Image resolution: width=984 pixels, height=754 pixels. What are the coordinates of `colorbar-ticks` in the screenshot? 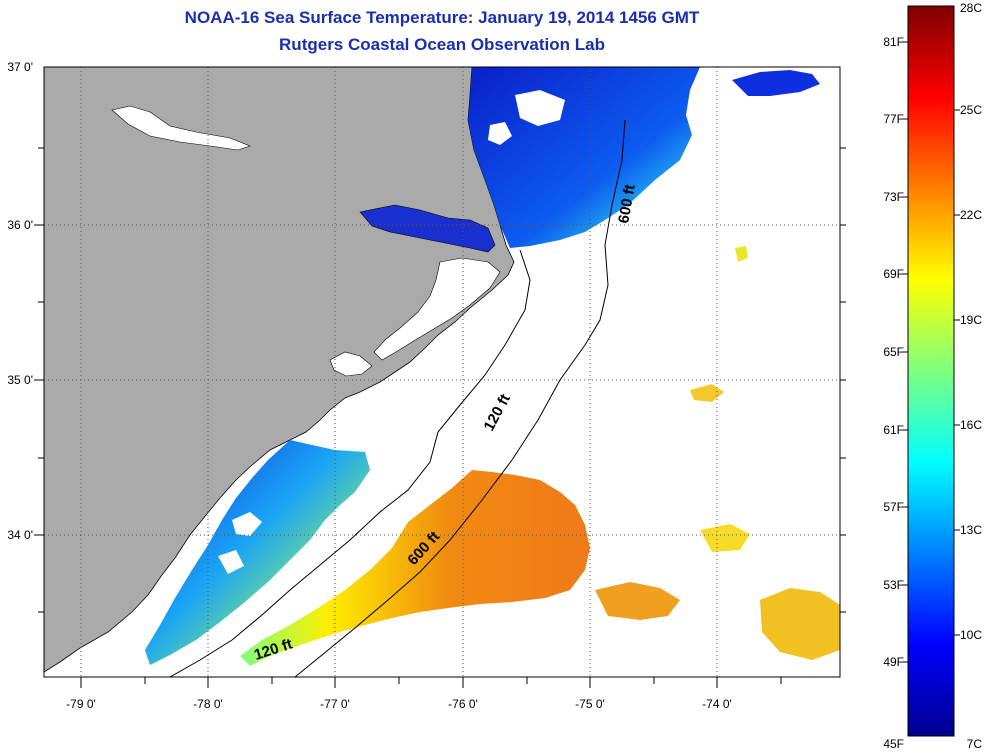 It's located at (931, 352).